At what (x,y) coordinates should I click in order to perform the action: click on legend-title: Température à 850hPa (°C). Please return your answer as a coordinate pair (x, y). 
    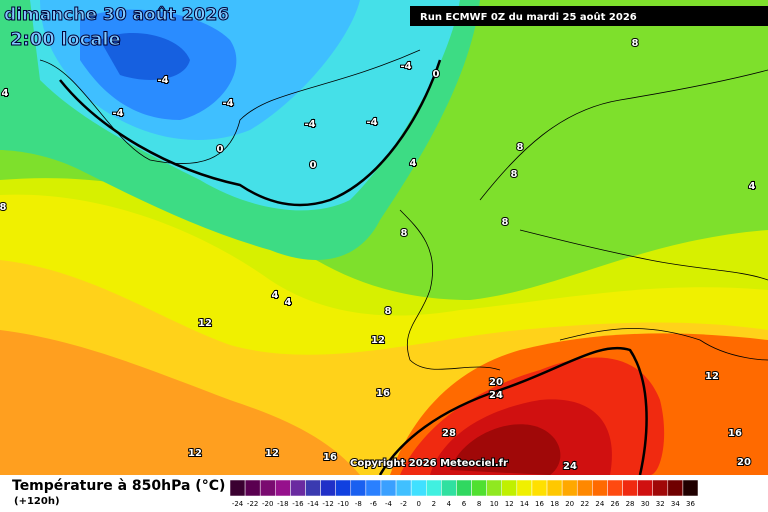
    Looking at the image, I should click on (118, 486).